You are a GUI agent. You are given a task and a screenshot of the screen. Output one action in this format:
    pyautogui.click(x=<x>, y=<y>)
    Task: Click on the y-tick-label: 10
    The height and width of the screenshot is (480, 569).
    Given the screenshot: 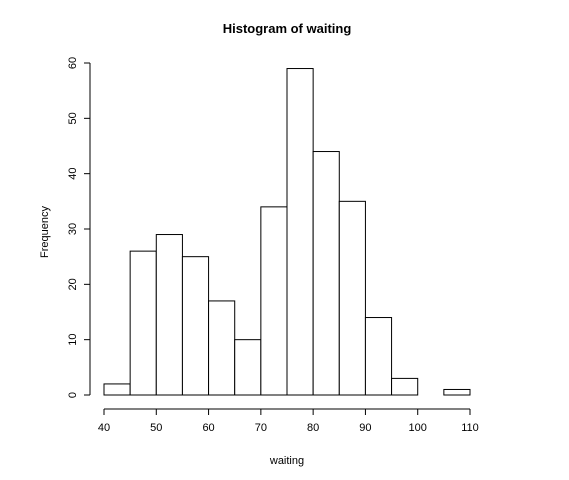 What is the action you would take?
    pyautogui.click(x=73, y=340)
    